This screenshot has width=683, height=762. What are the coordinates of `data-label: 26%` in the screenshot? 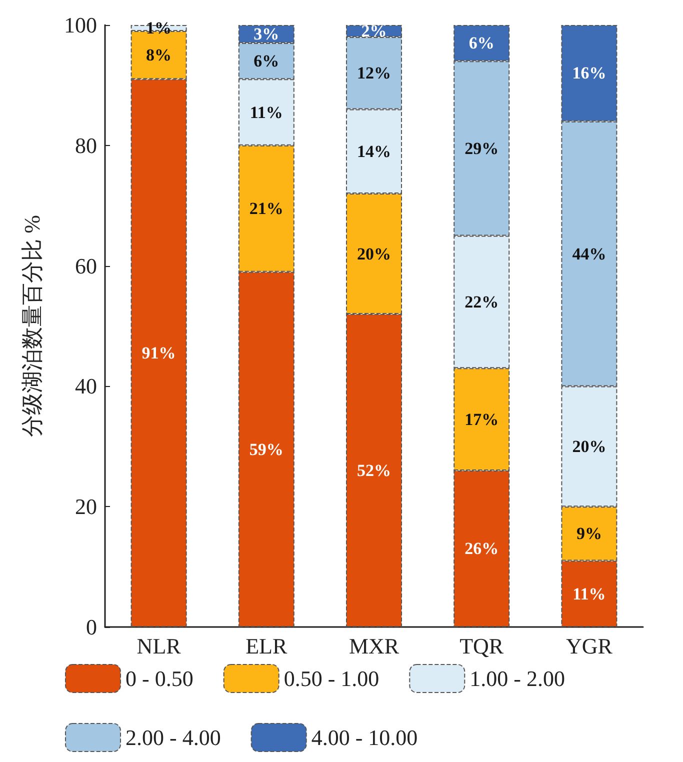 It's located at (481, 548).